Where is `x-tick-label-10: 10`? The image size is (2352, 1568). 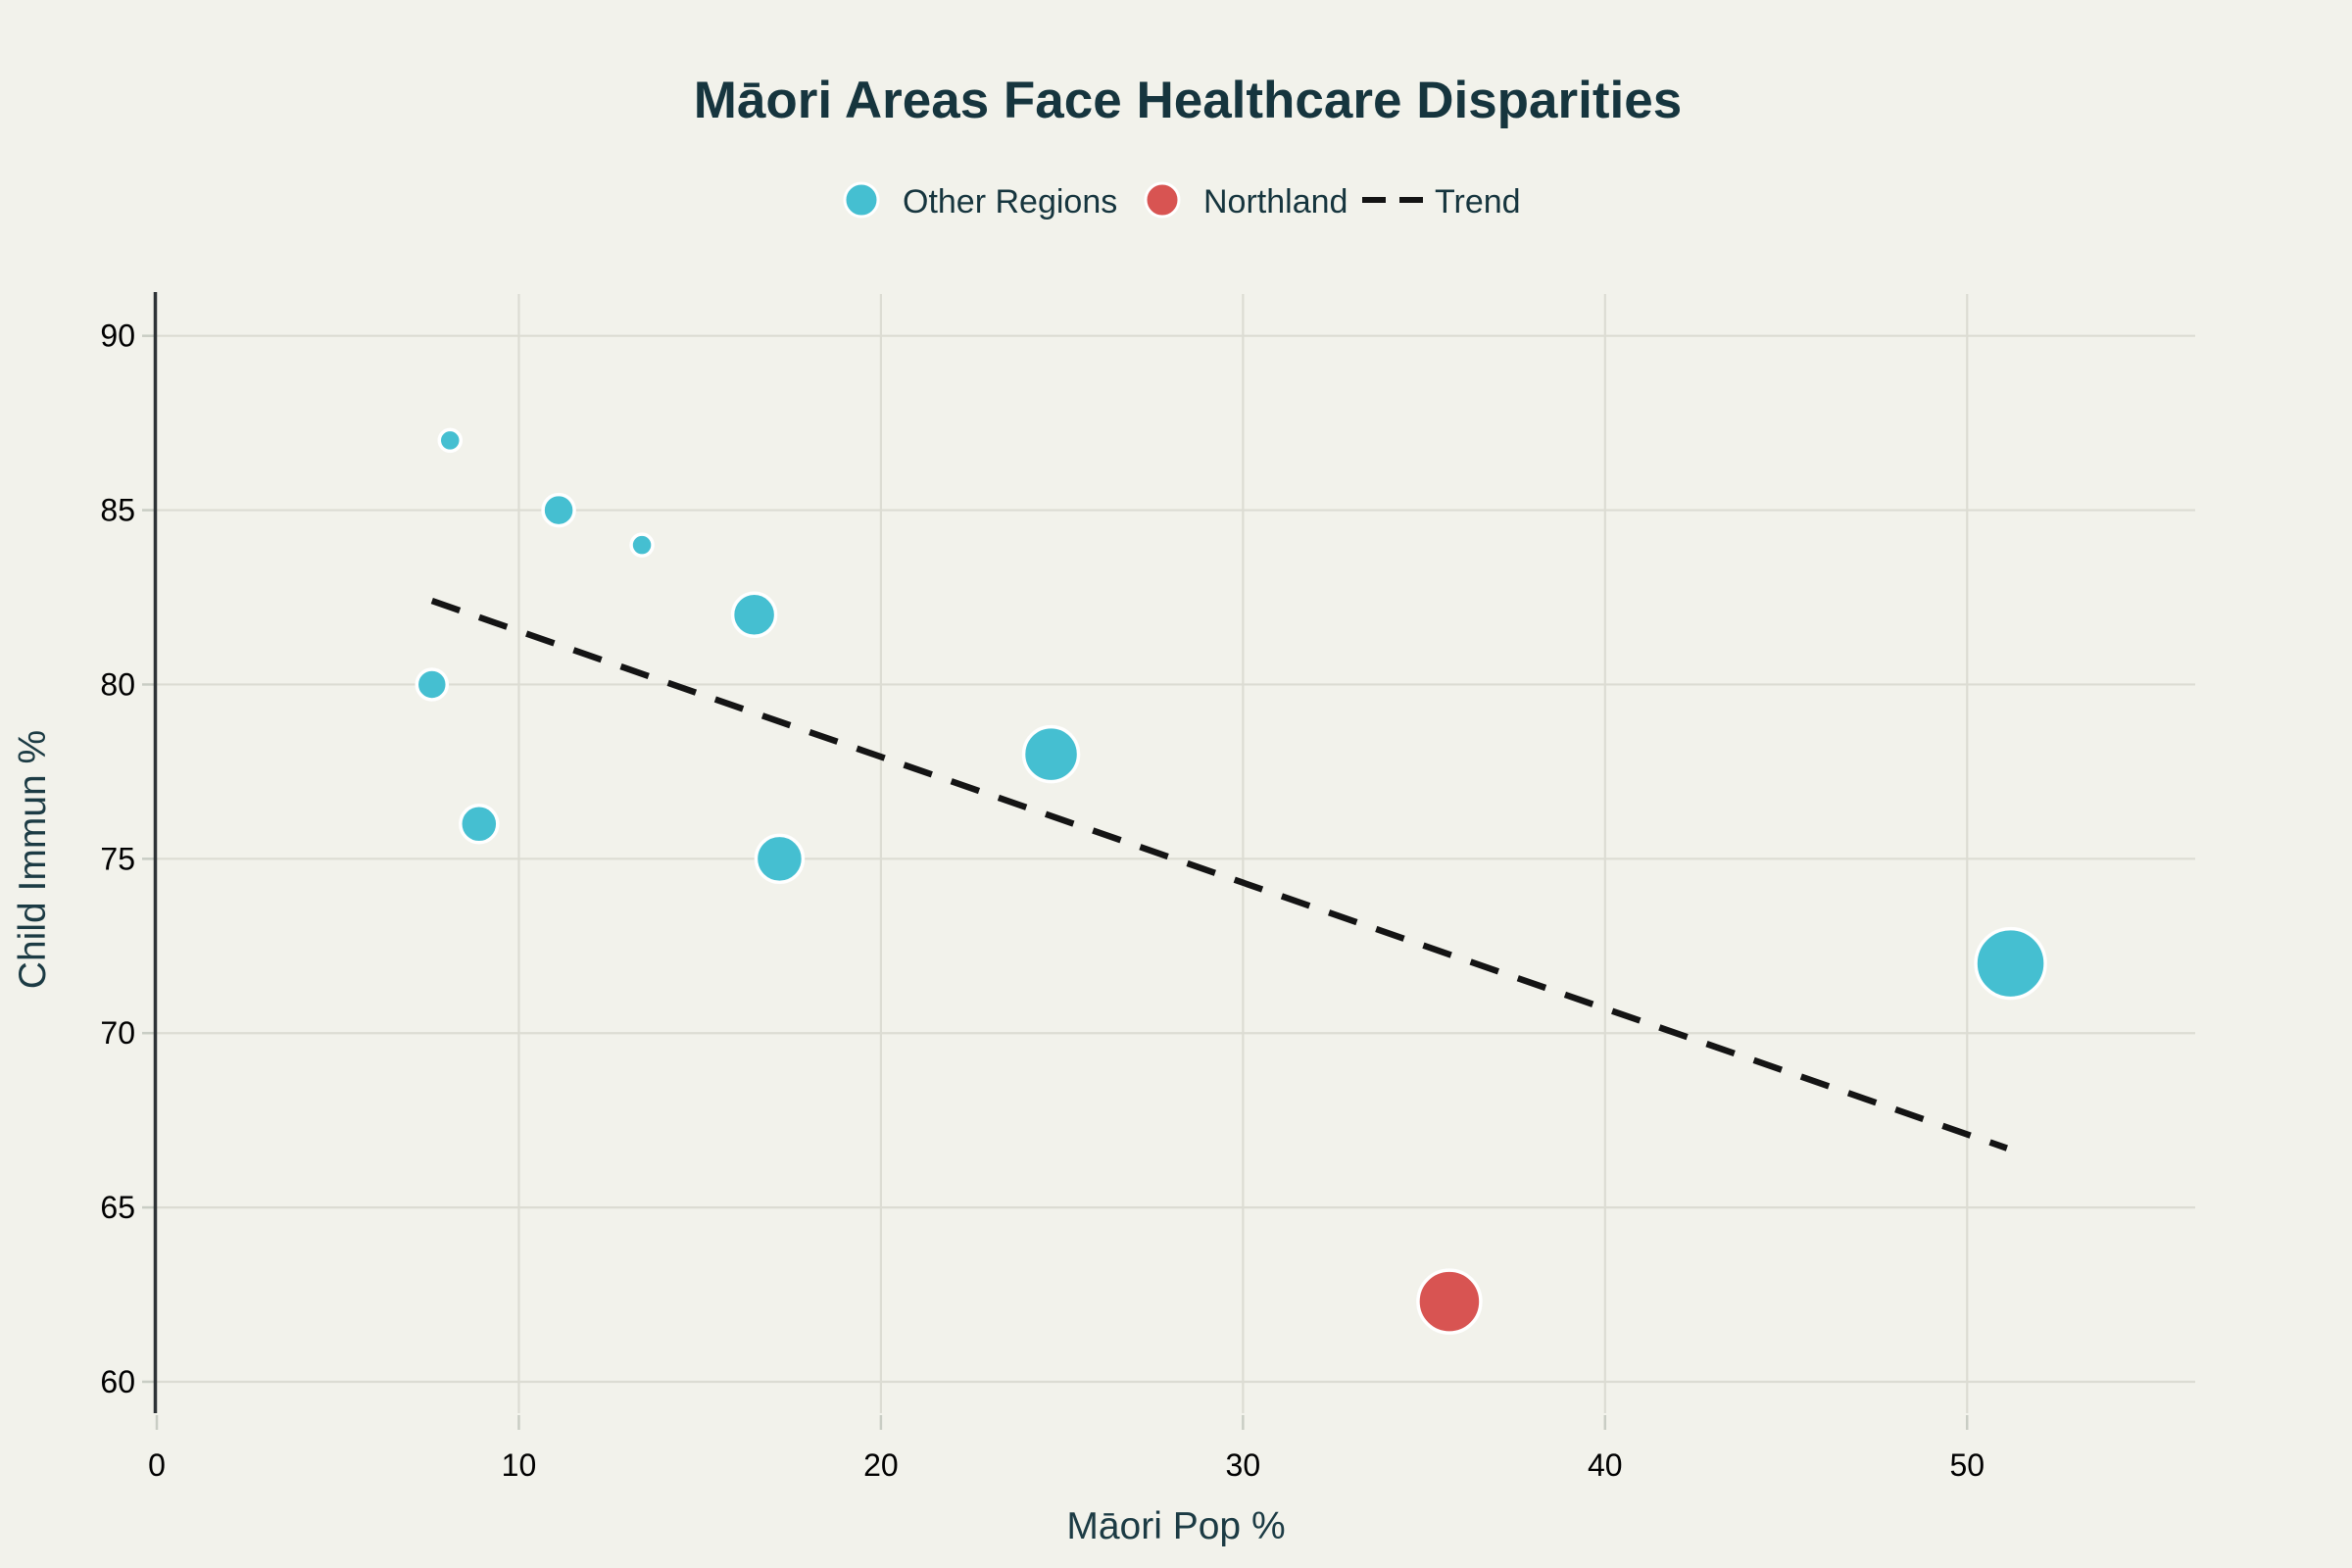
x-tick-label-10: 10 is located at coordinates (519, 1465).